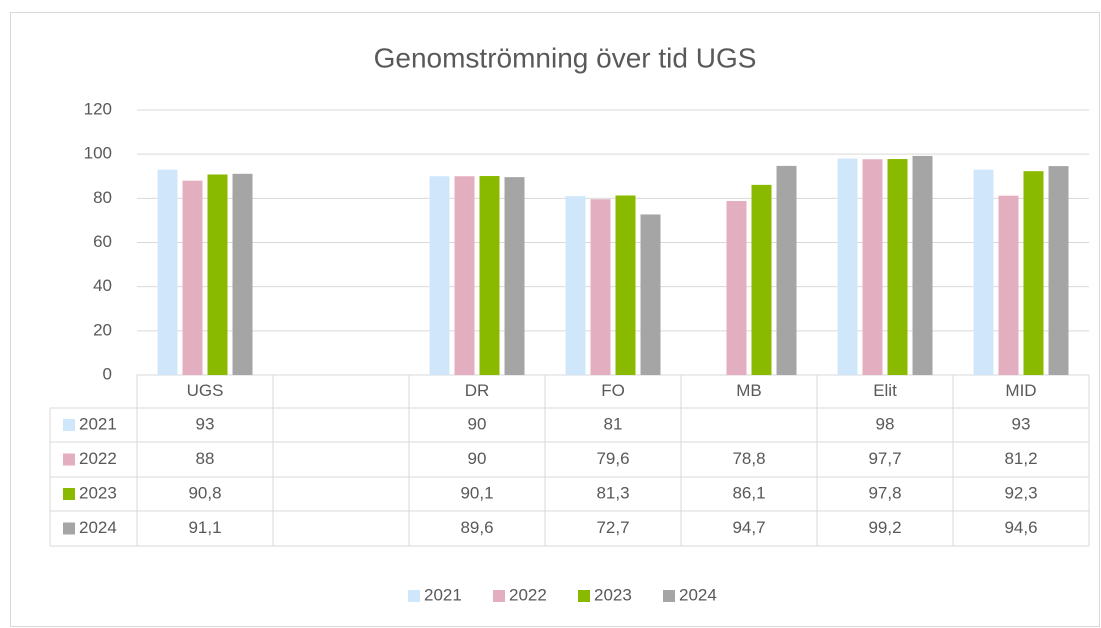  I want to click on table-cell: 97,7, so click(884, 458).